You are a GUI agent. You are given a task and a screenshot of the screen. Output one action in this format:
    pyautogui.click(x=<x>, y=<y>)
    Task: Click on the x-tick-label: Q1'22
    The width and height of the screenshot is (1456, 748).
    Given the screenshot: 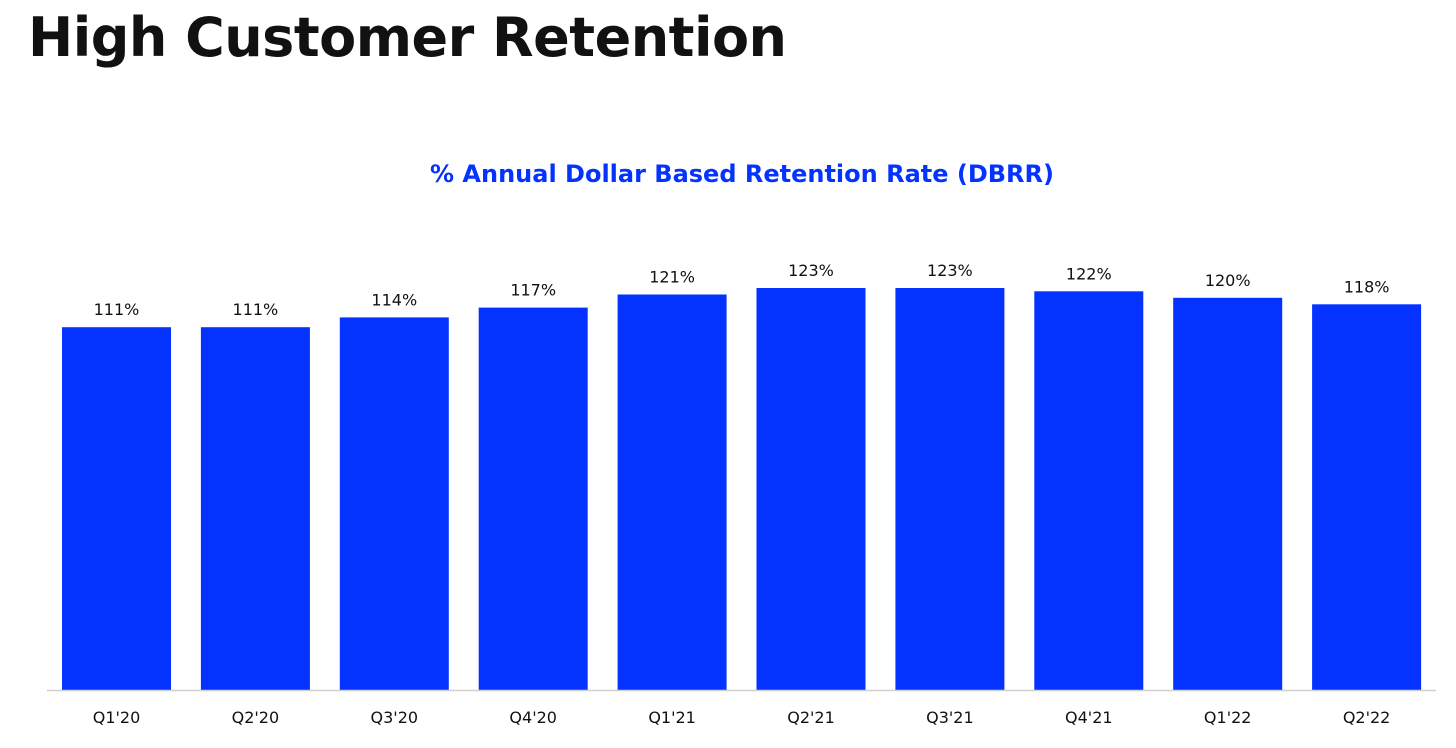 What is the action you would take?
    pyautogui.click(x=1228, y=717)
    